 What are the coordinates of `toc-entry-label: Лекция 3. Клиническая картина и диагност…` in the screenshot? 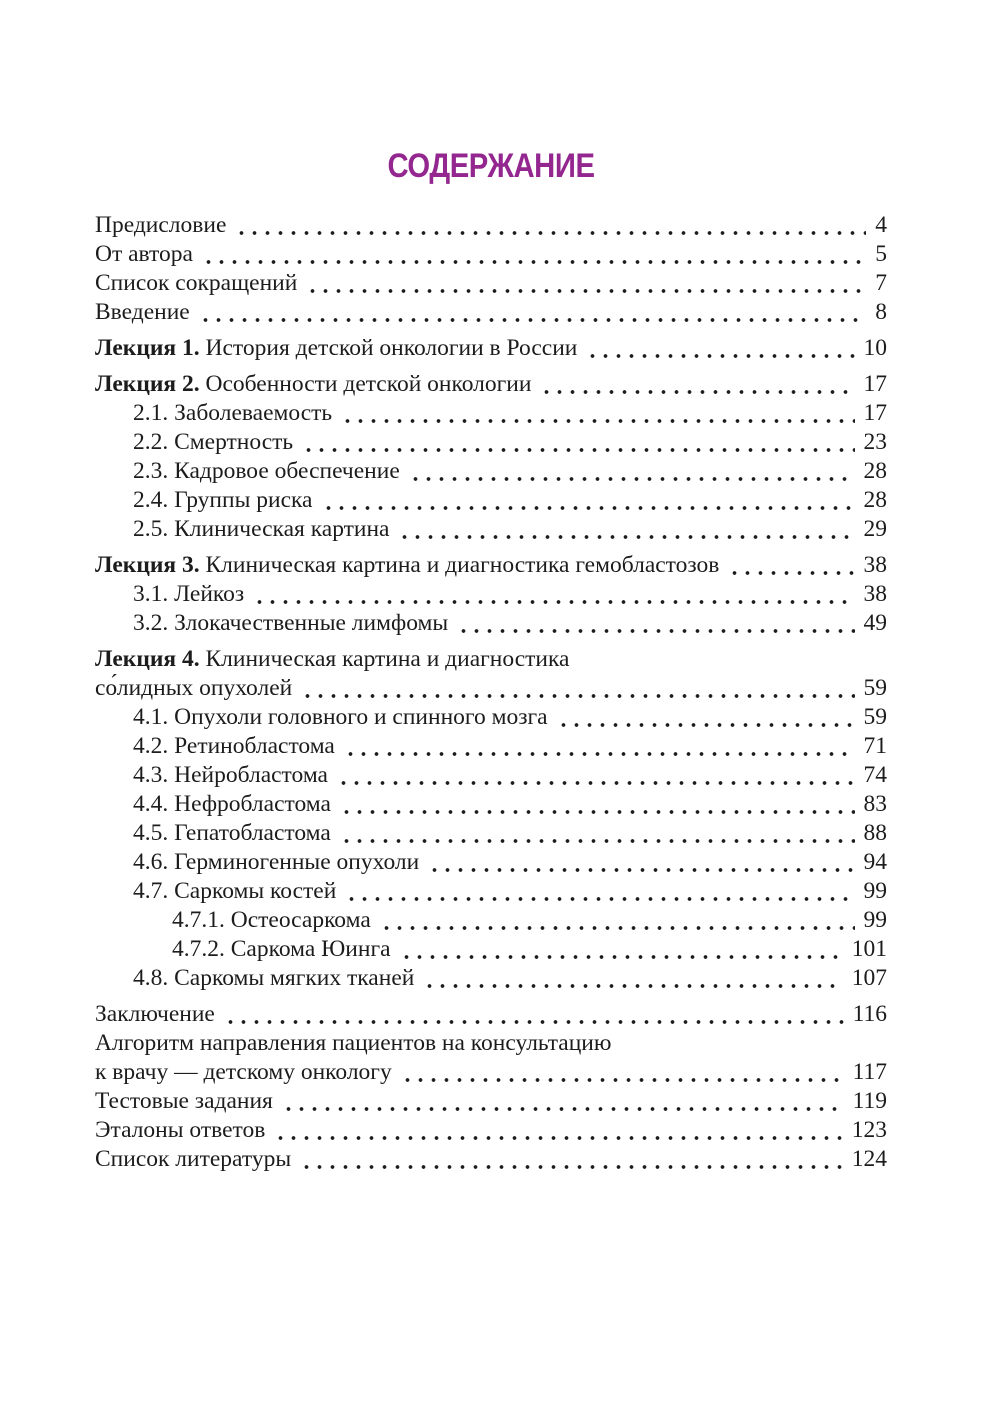 It's located at (407, 565).